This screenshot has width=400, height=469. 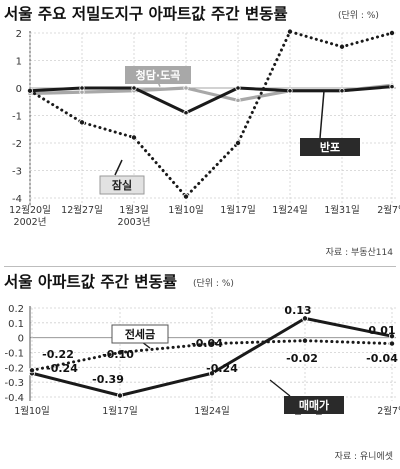 I want to click on chart-2-series-tag-sale-text: 매매가, so click(x=314, y=405).